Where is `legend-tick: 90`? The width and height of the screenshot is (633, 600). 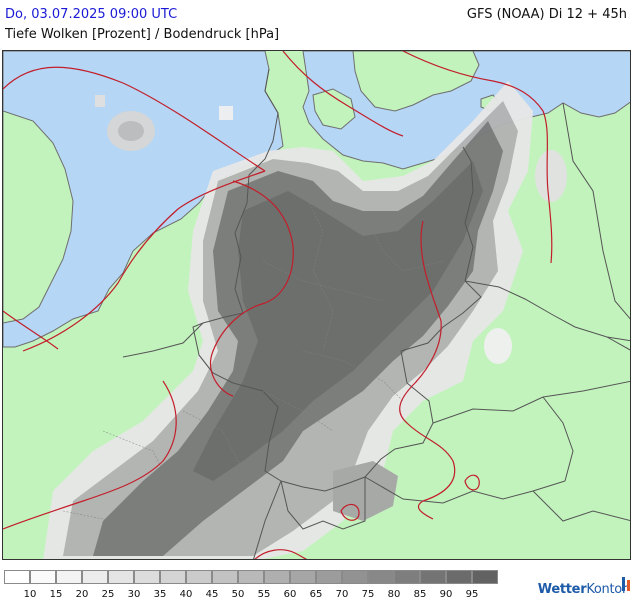
legend-tick: 90 is located at coordinates (446, 594).